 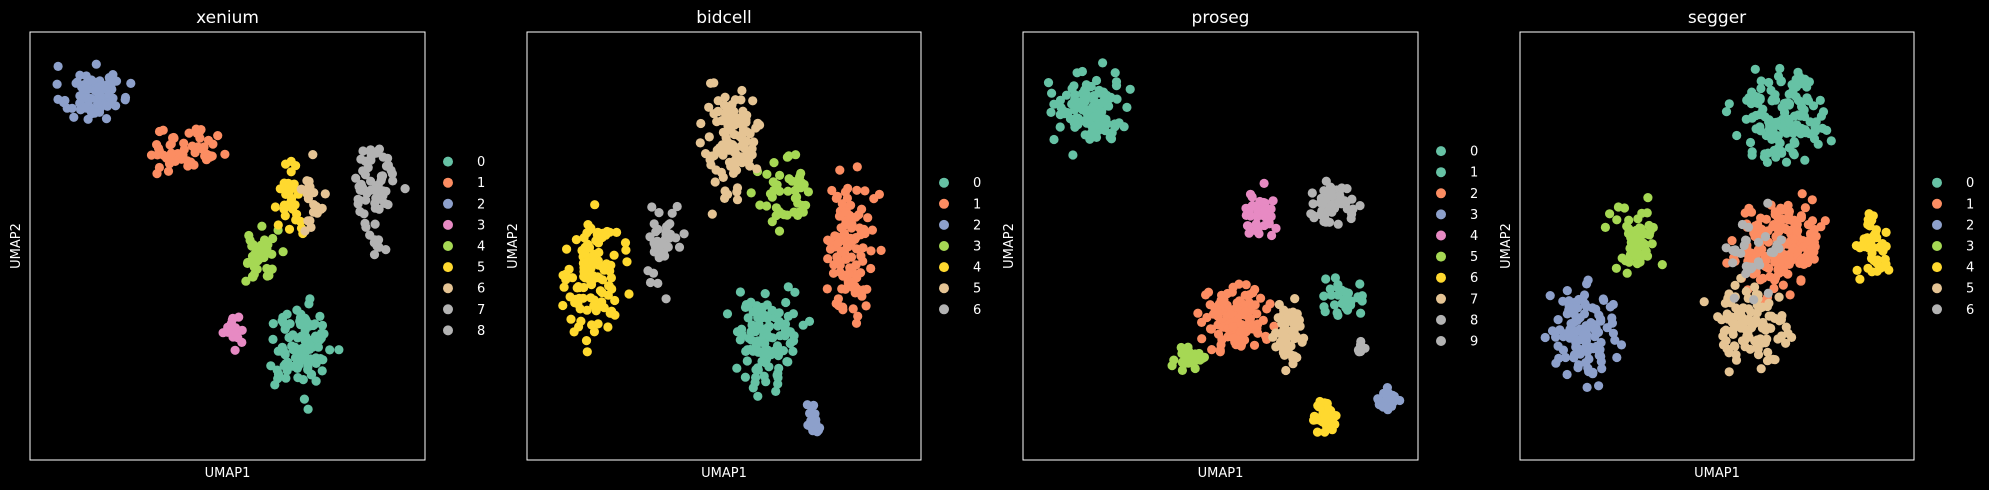 I want to click on legend-label-5: 5, so click(x=1970, y=289).